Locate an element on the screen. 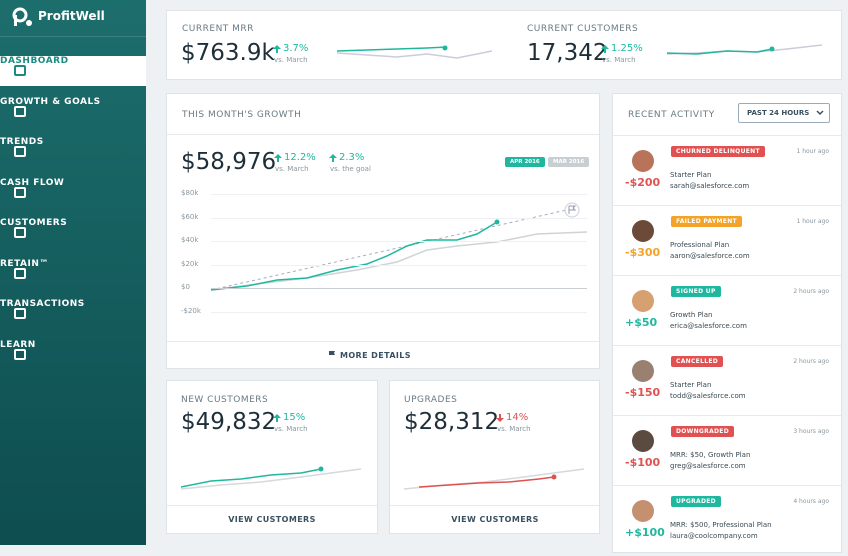  y-tick-label: $80k is located at coordinates (190, 193).